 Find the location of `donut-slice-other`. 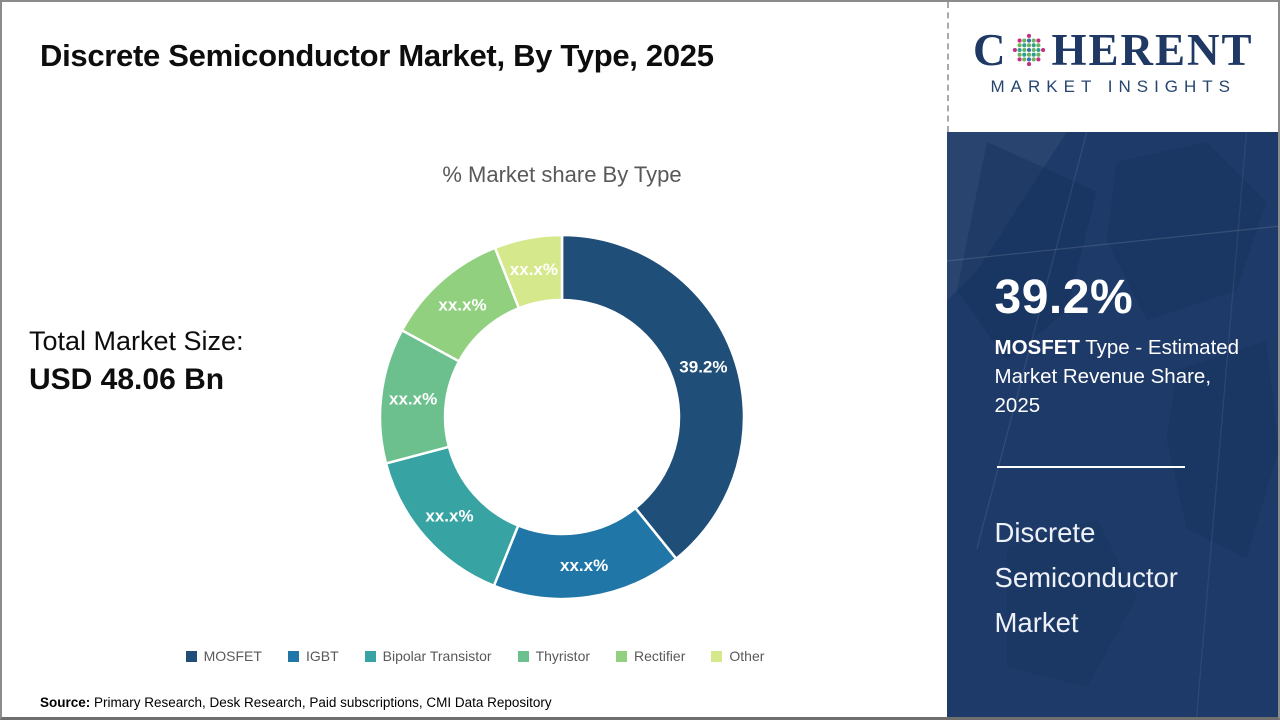

donut-slice-other is located at coordinates (528, 271).